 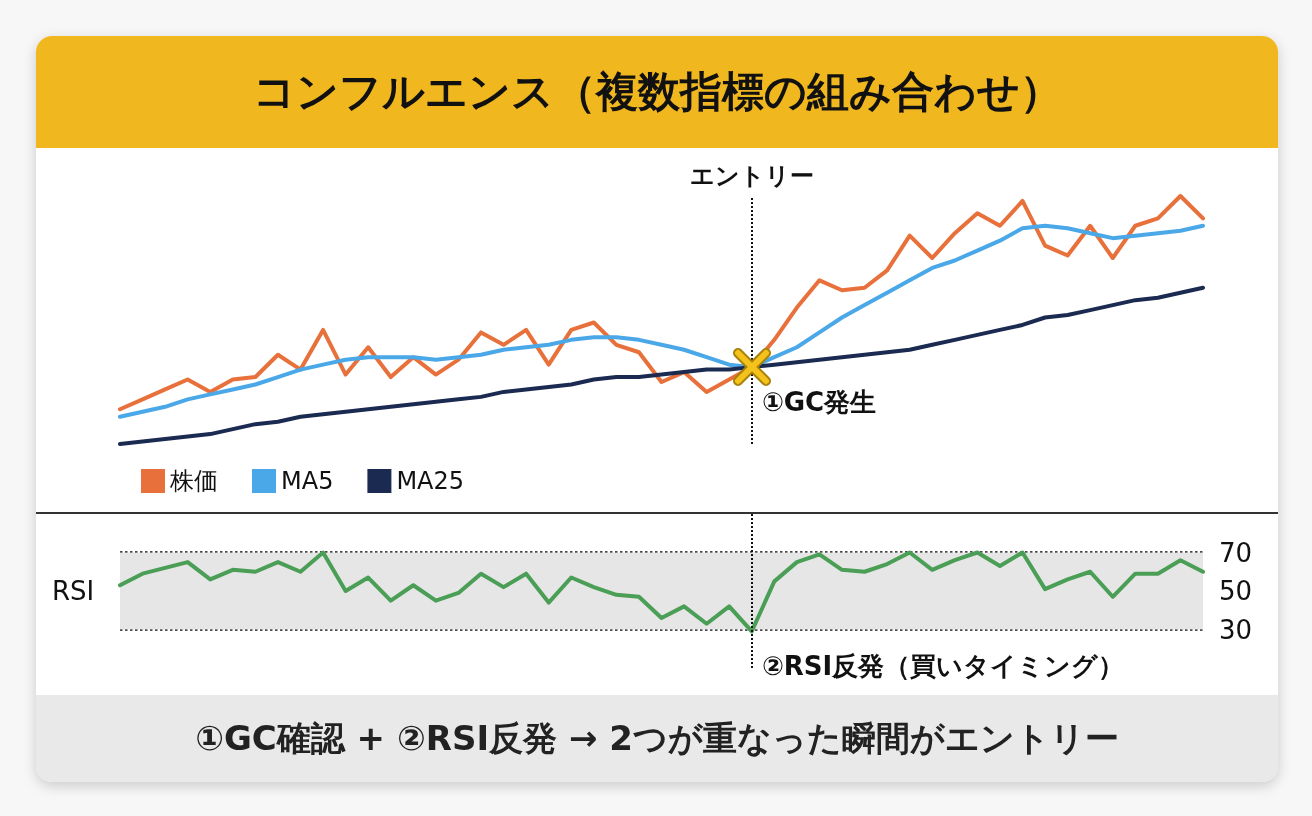 What do you see at coordinates (819, 402) in the screenshot?
I see `annotation: ①GC発生` at bounding box center [819, 402].